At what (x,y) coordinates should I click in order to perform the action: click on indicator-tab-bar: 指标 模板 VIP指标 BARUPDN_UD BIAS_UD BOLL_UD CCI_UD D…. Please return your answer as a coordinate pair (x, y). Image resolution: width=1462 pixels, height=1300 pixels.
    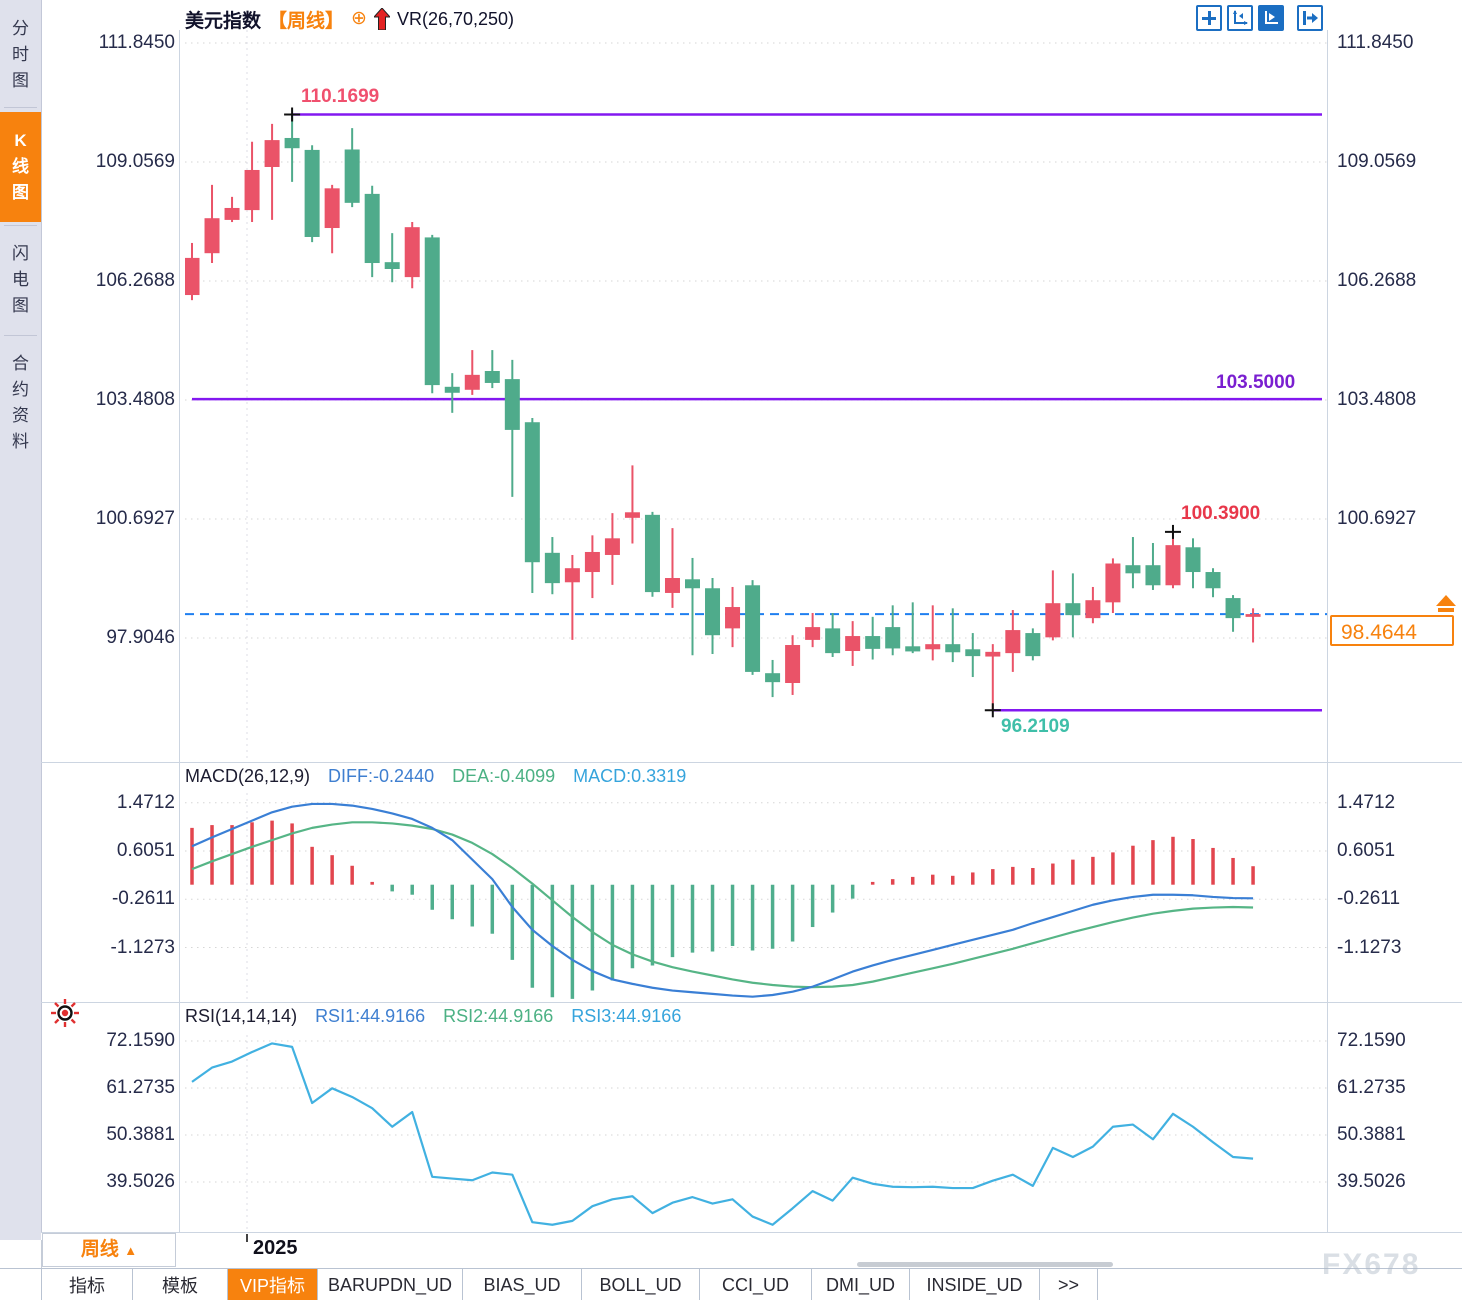
    Looking at the image, I should click on (731, 1284).